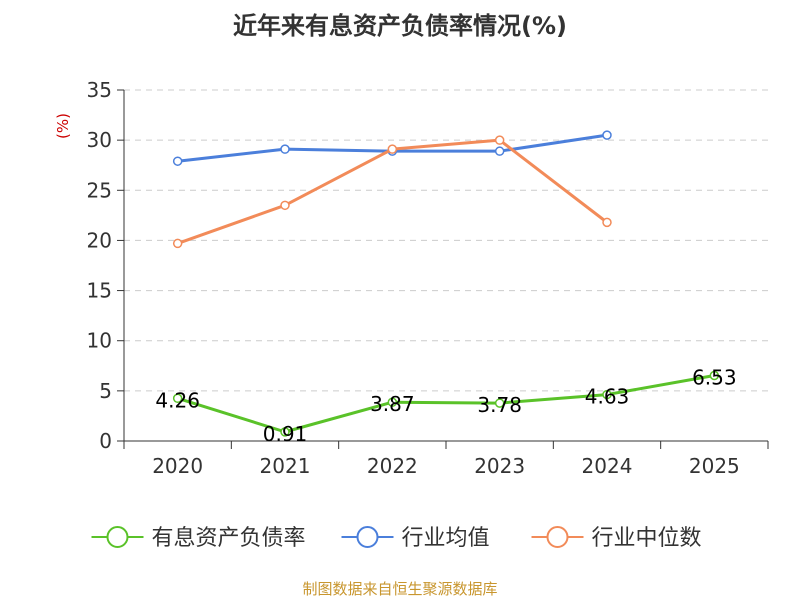  What do you see at coordinates (99, 240) in the screenshot?
I see `y-tick-label: 20` at bounding box center [99, 240].